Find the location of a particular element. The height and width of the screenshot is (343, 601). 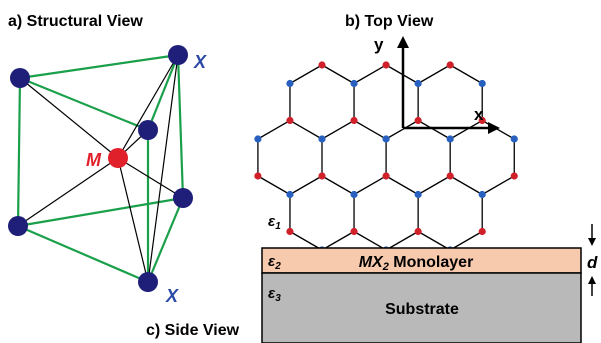

panel-b-title: b) Top View is located at coordinates (389, 21).